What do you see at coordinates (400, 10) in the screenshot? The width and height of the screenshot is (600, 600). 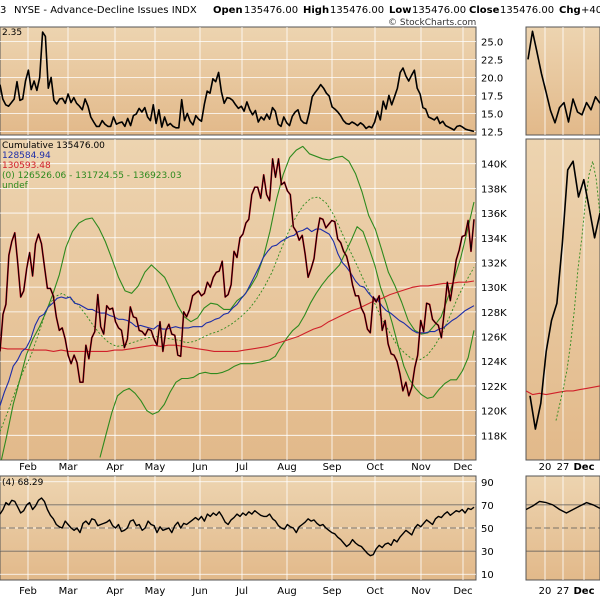 I see `low-label: Low` at bounding box center [400, 10].